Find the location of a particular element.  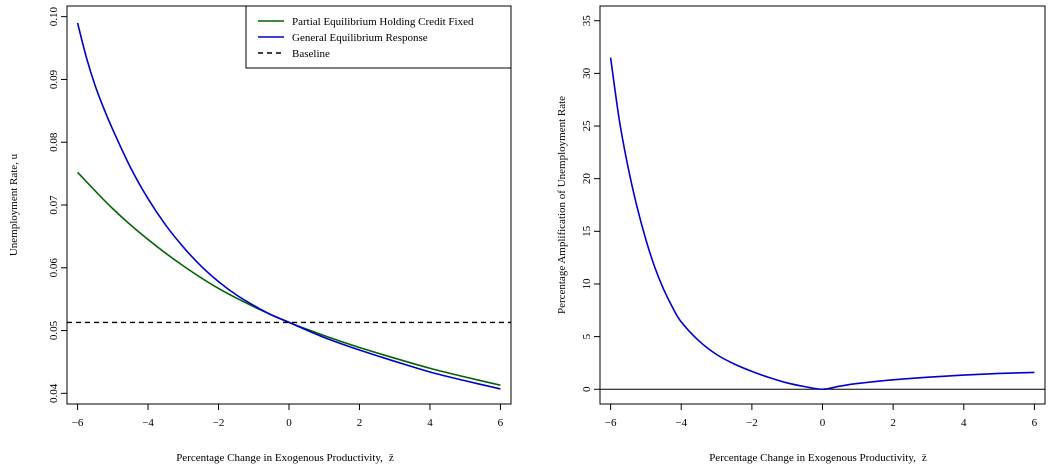

right-x-tick-label: 4 is located at coordinates (964, 423).